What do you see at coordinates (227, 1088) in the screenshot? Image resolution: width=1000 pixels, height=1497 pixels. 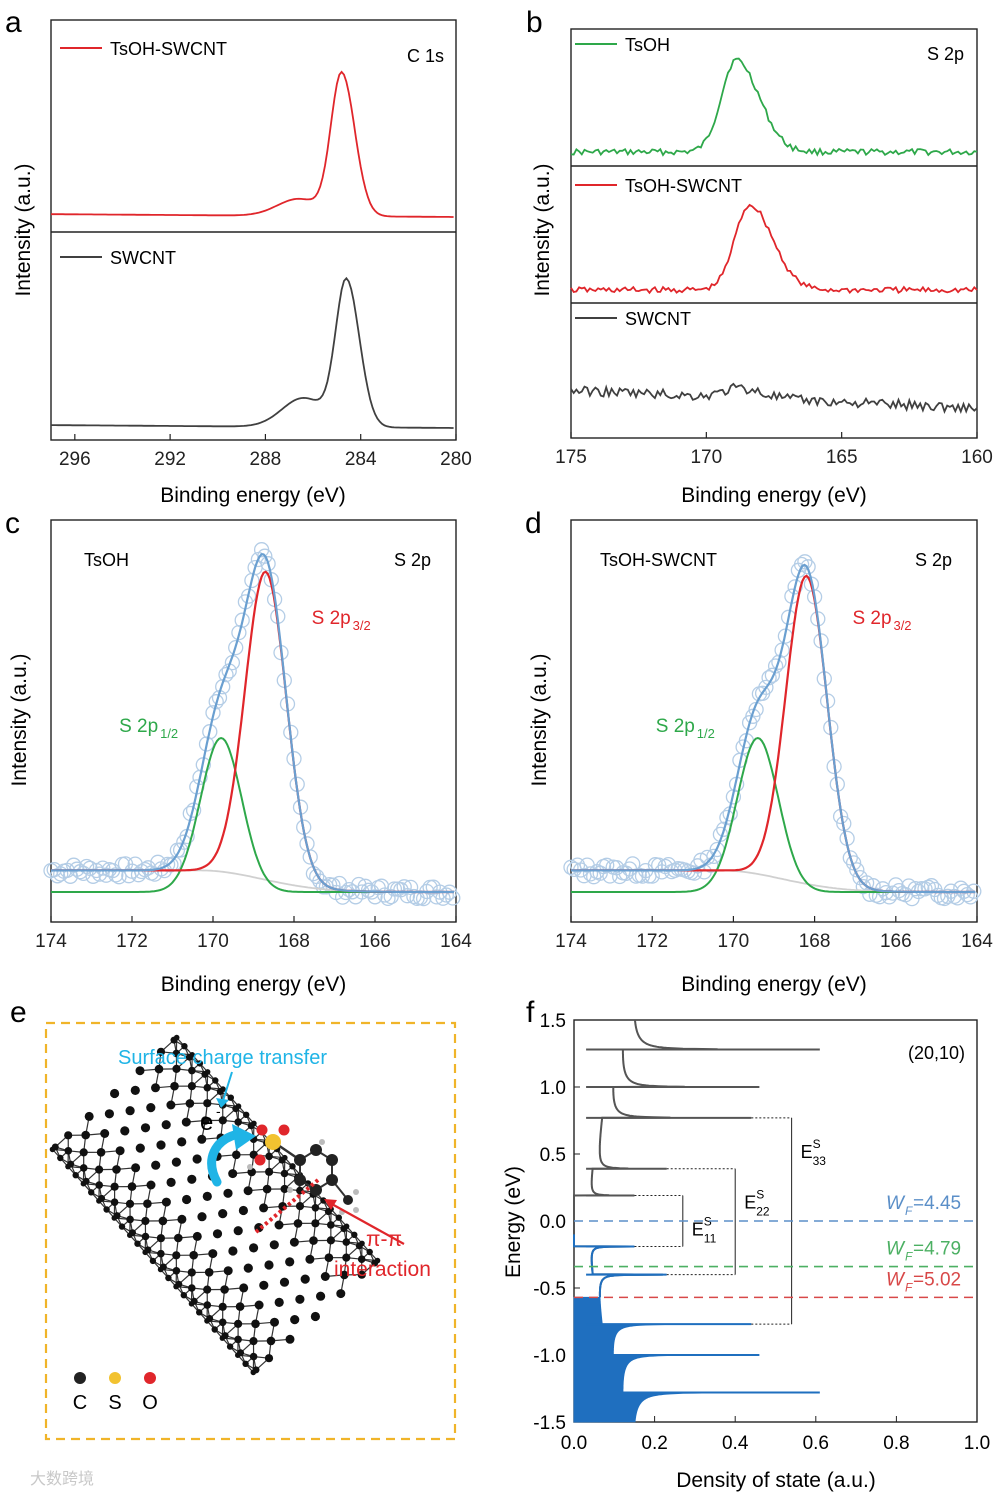 I see `surface-arrow-icon` at bounding box center [227, 1088].